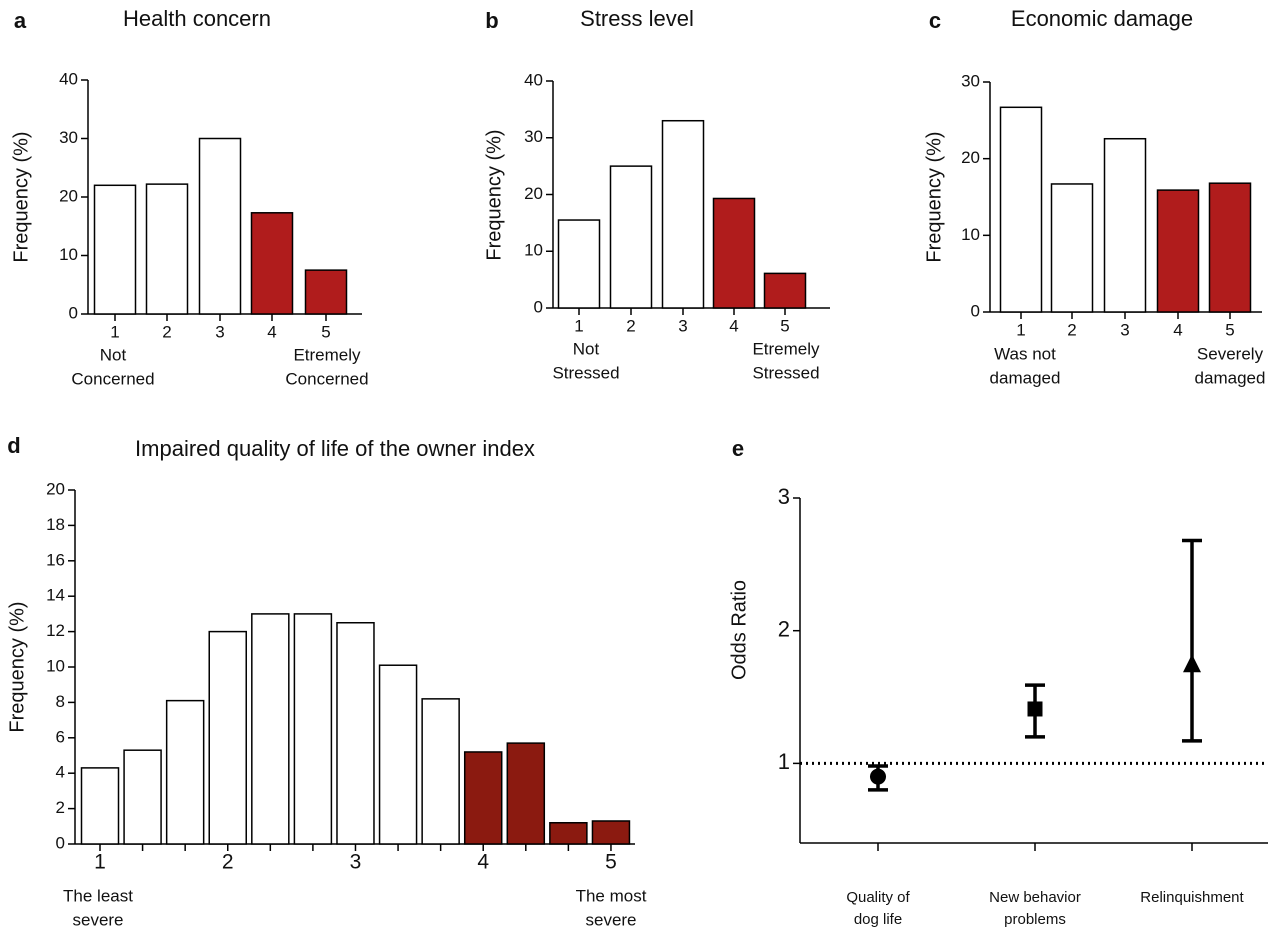 This screenshot has width=1279, height=929. What do you see at coordinates (60, 701) in the screenshot?
I see `y-tick-label: 8` at bounding box center [60, 701].